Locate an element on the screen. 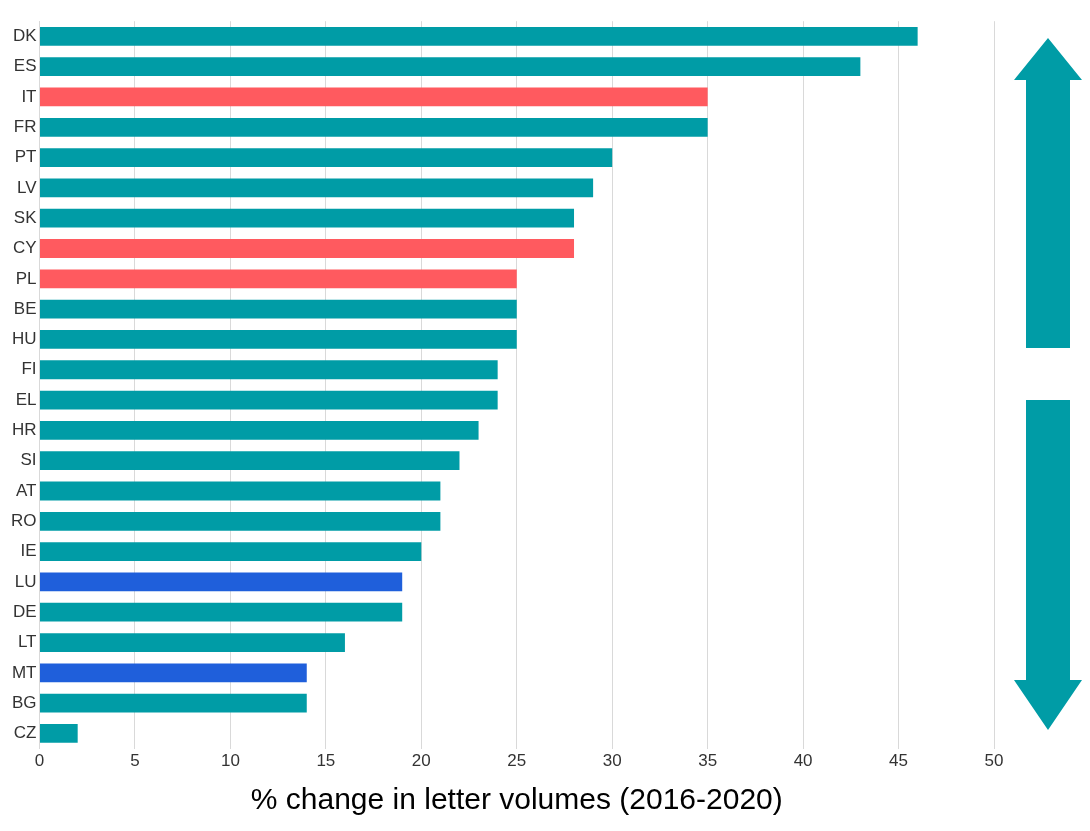 The width and height of the screenshot is (1090, 831). x-tick-label: 25 is located at coordinates (517, 761).